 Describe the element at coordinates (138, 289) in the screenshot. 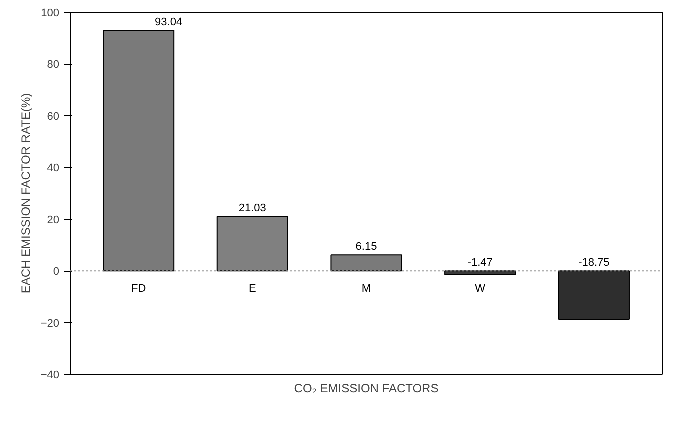

I see `x-tick-label: FD` at that location.